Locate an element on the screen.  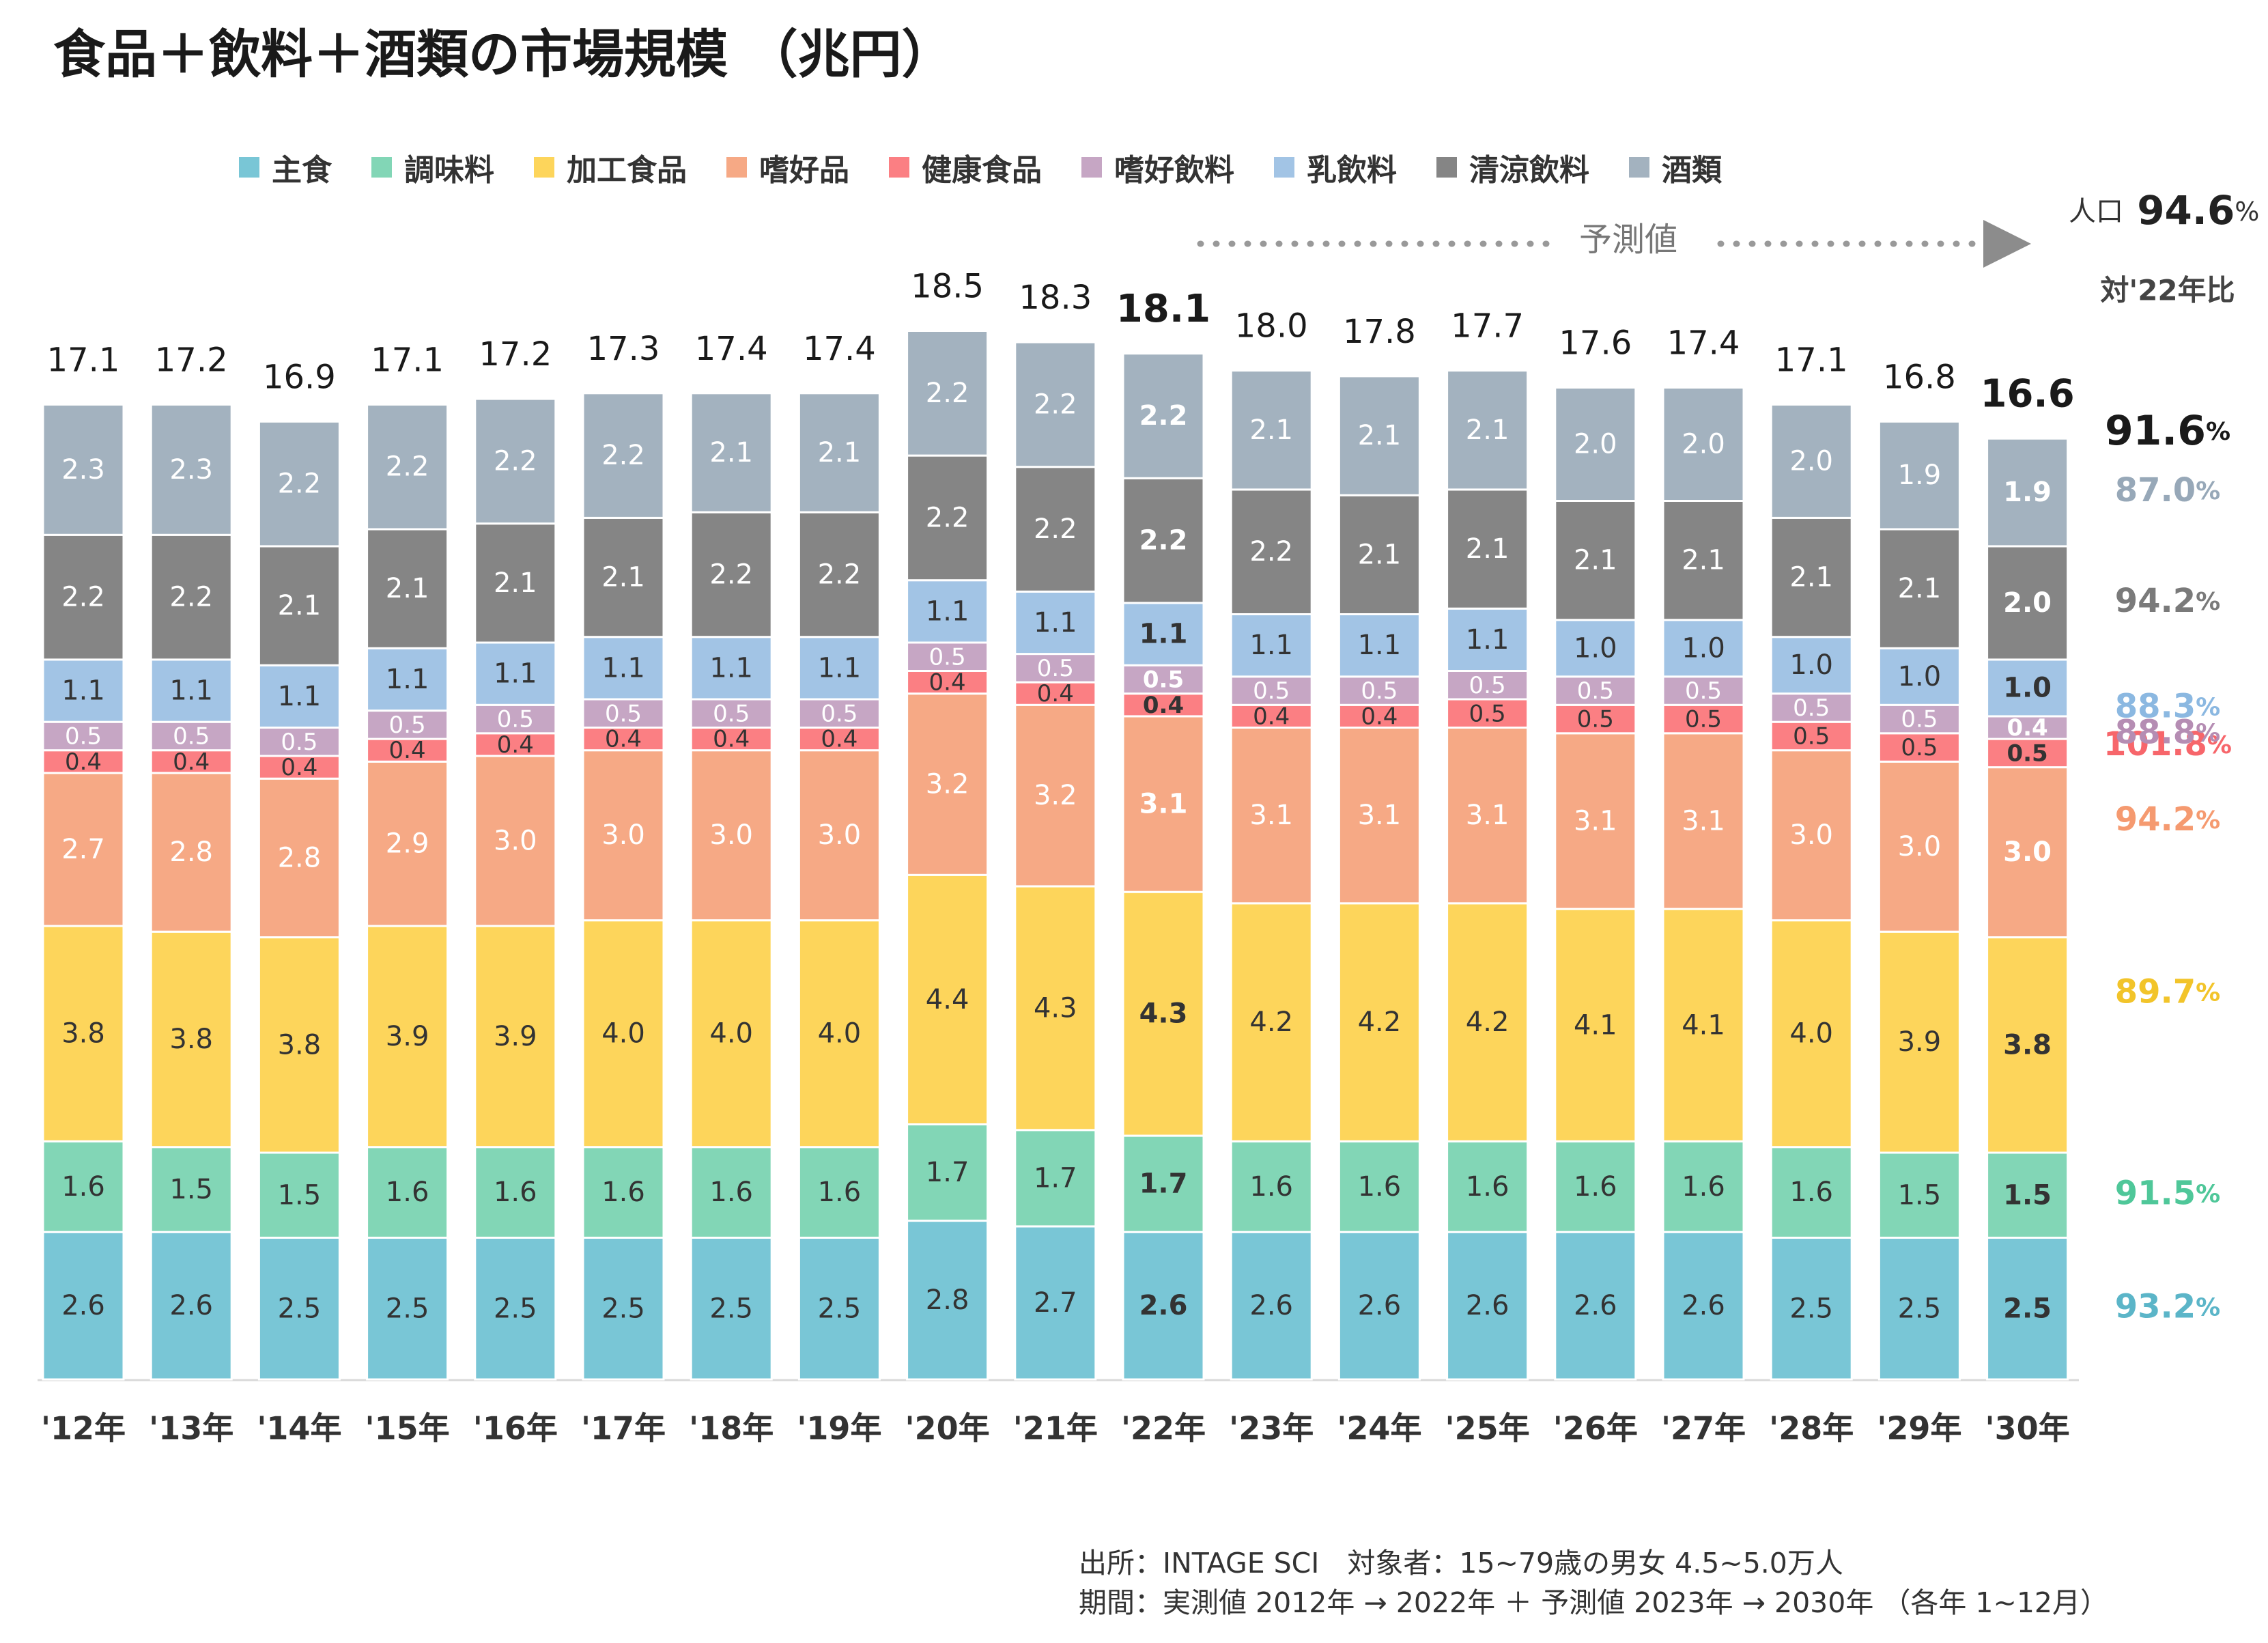
x-tick-label: '13年 is located at coordinates (191, 1428).